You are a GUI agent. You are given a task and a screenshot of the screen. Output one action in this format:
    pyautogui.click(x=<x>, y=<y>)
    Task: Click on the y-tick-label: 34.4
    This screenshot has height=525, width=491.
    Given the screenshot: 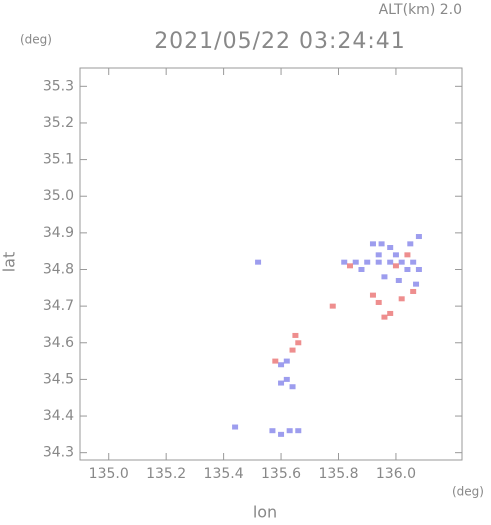 What is the action you would take?
    pyautogui.click(x=58, y=416)
    